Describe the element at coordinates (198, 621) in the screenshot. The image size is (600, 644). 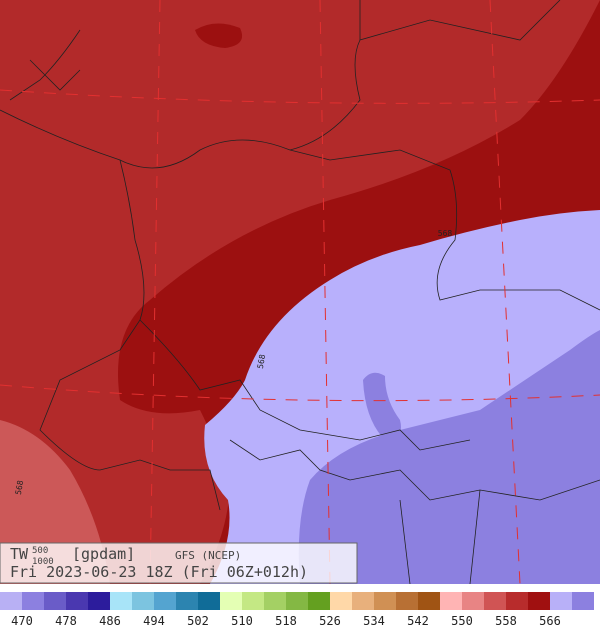
I see `colorbar-label: 502` at that location.